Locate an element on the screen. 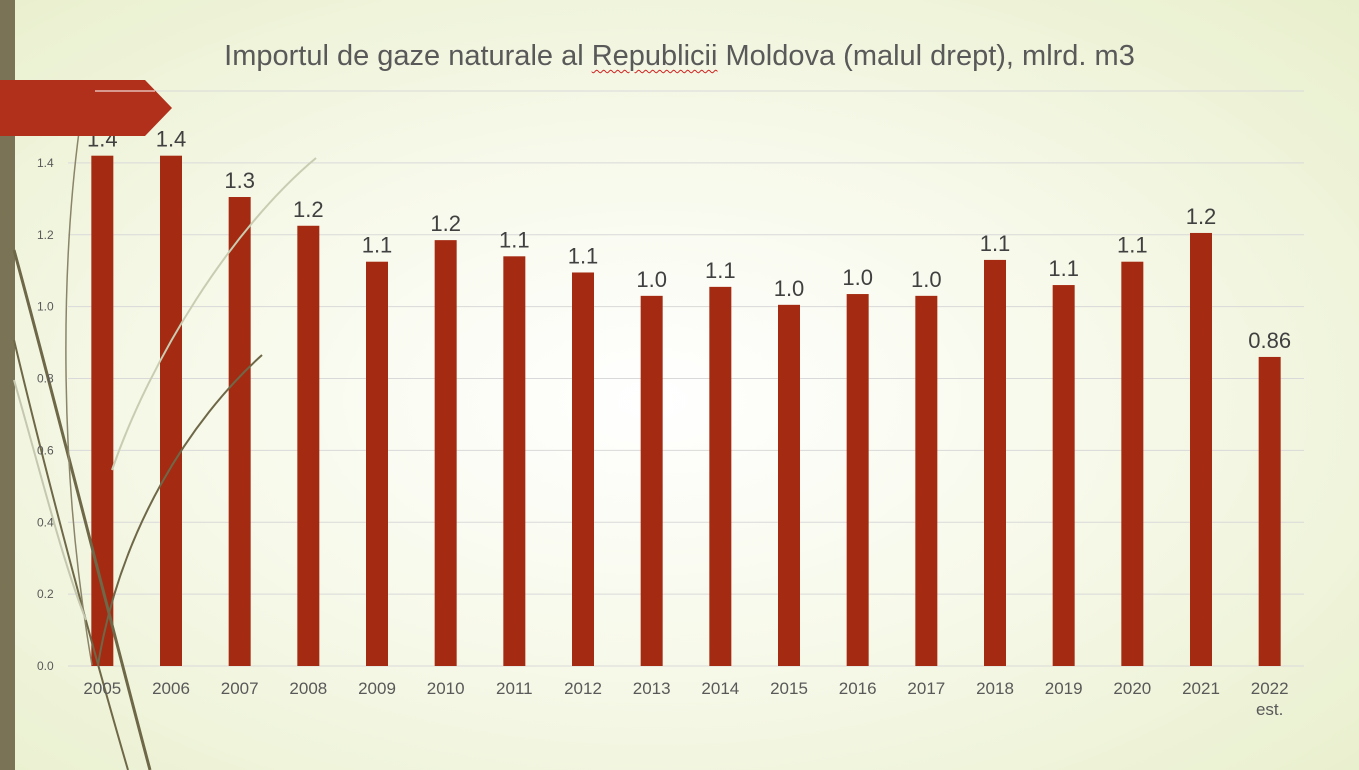 This screenshot has width=1359, height=770. x-tick-label: 2017 is located at coordinates (926, 688).